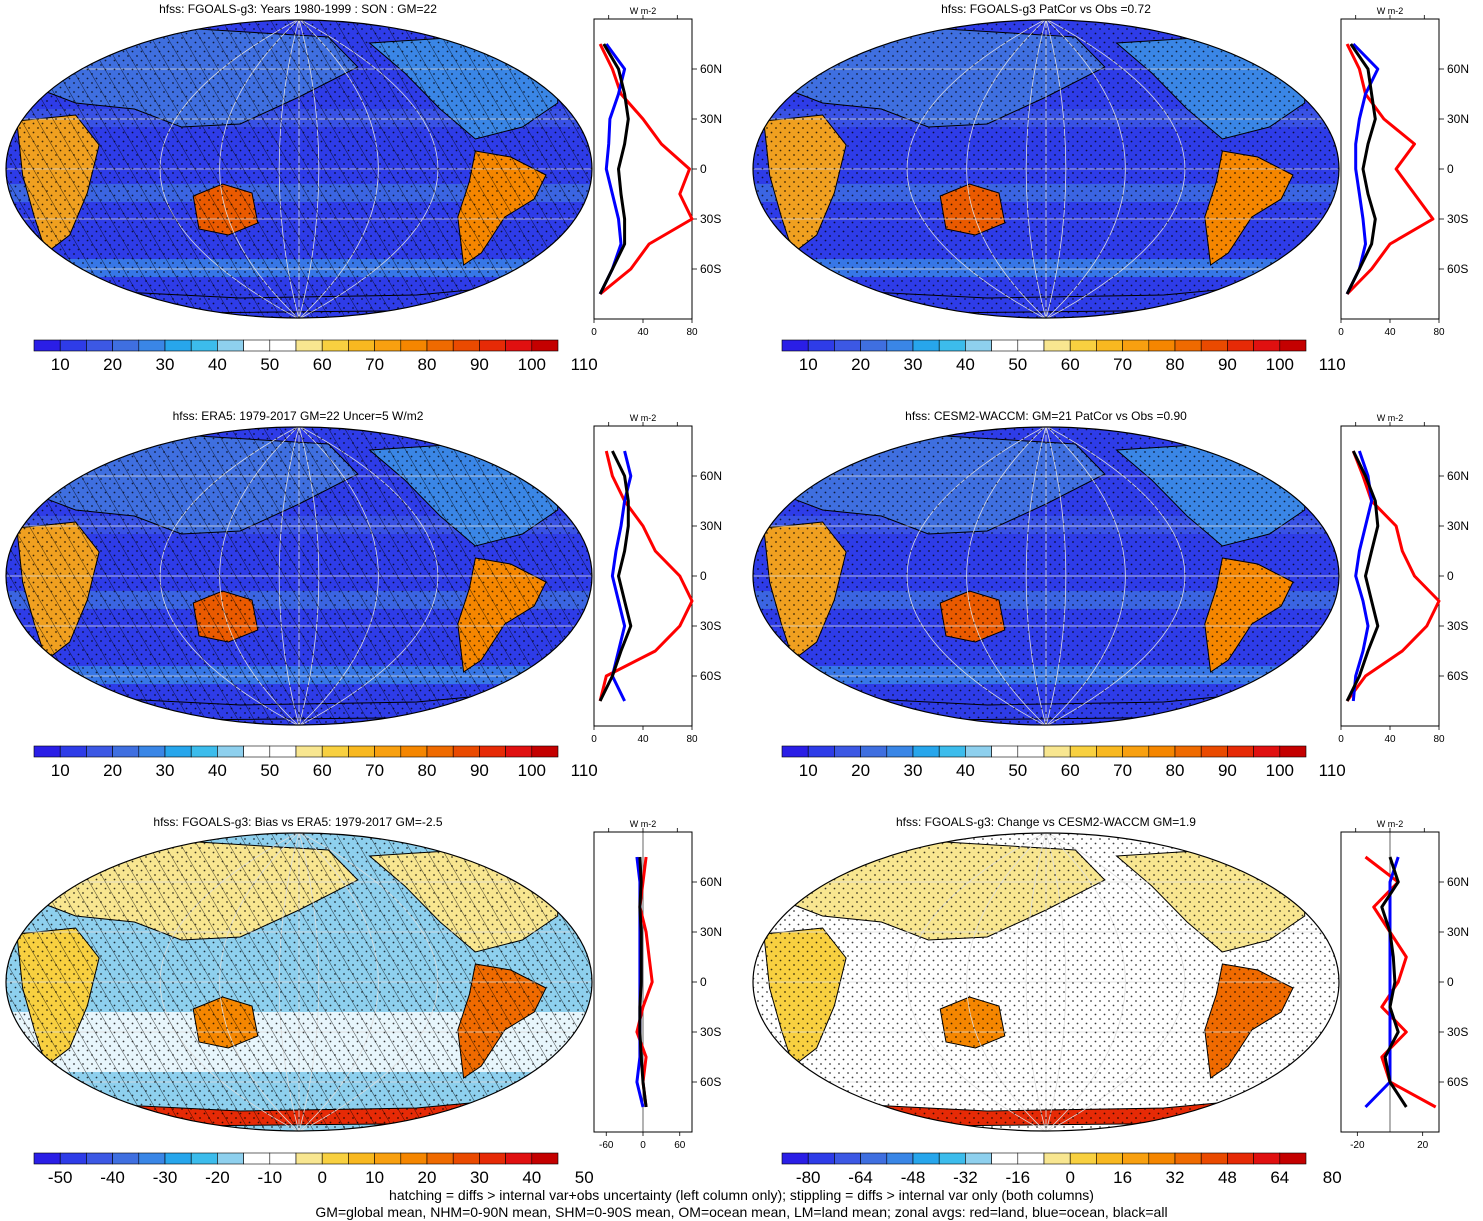 This screenshot has height=1221, width=1483. I want to click on zonal-series-land, so click(646, 576).